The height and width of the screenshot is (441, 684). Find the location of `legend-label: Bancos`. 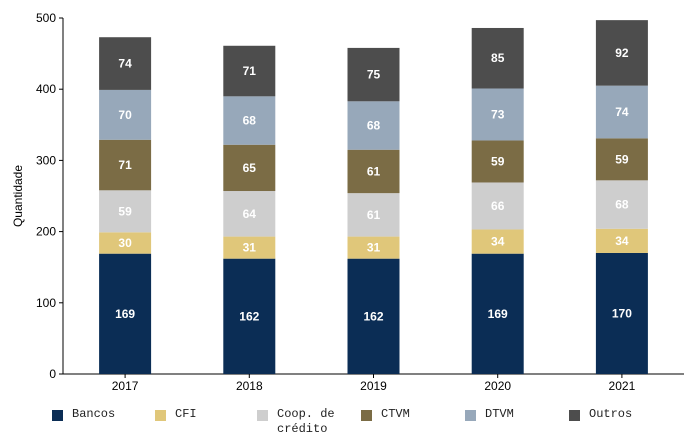

legend-label: Bancos is located at coordinates (94, 414).